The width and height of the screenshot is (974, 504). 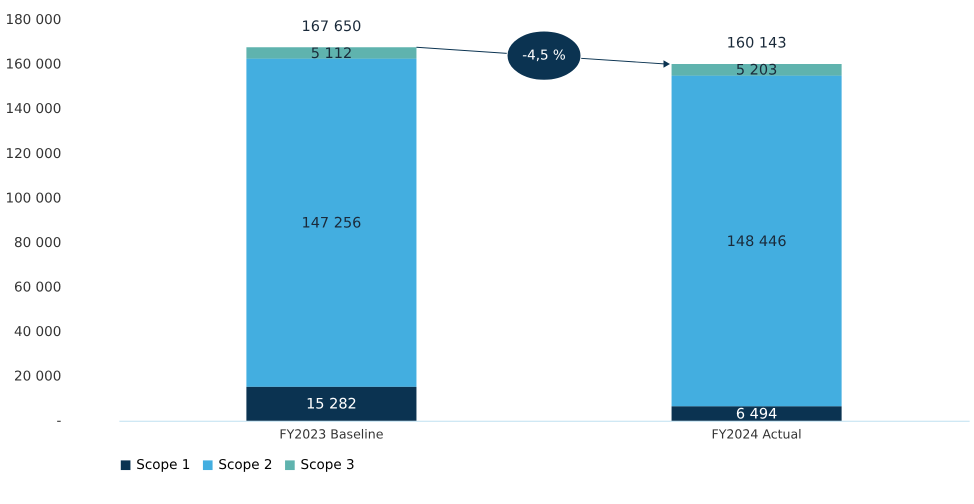 I want to click on data-label: 5 203, so click(x=757, y=70).